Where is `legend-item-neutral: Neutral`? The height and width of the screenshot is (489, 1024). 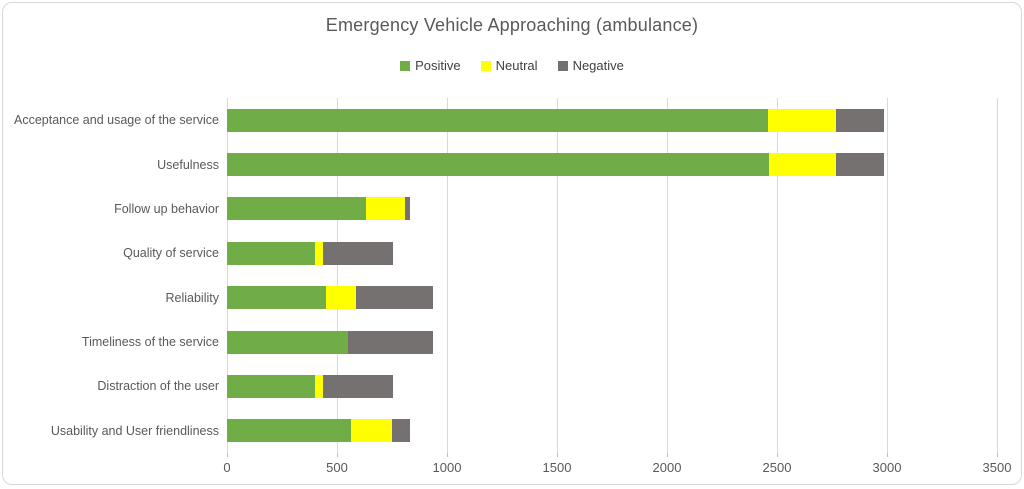 legend-item-neutral: Neutral is located at coordinates (509, 65).